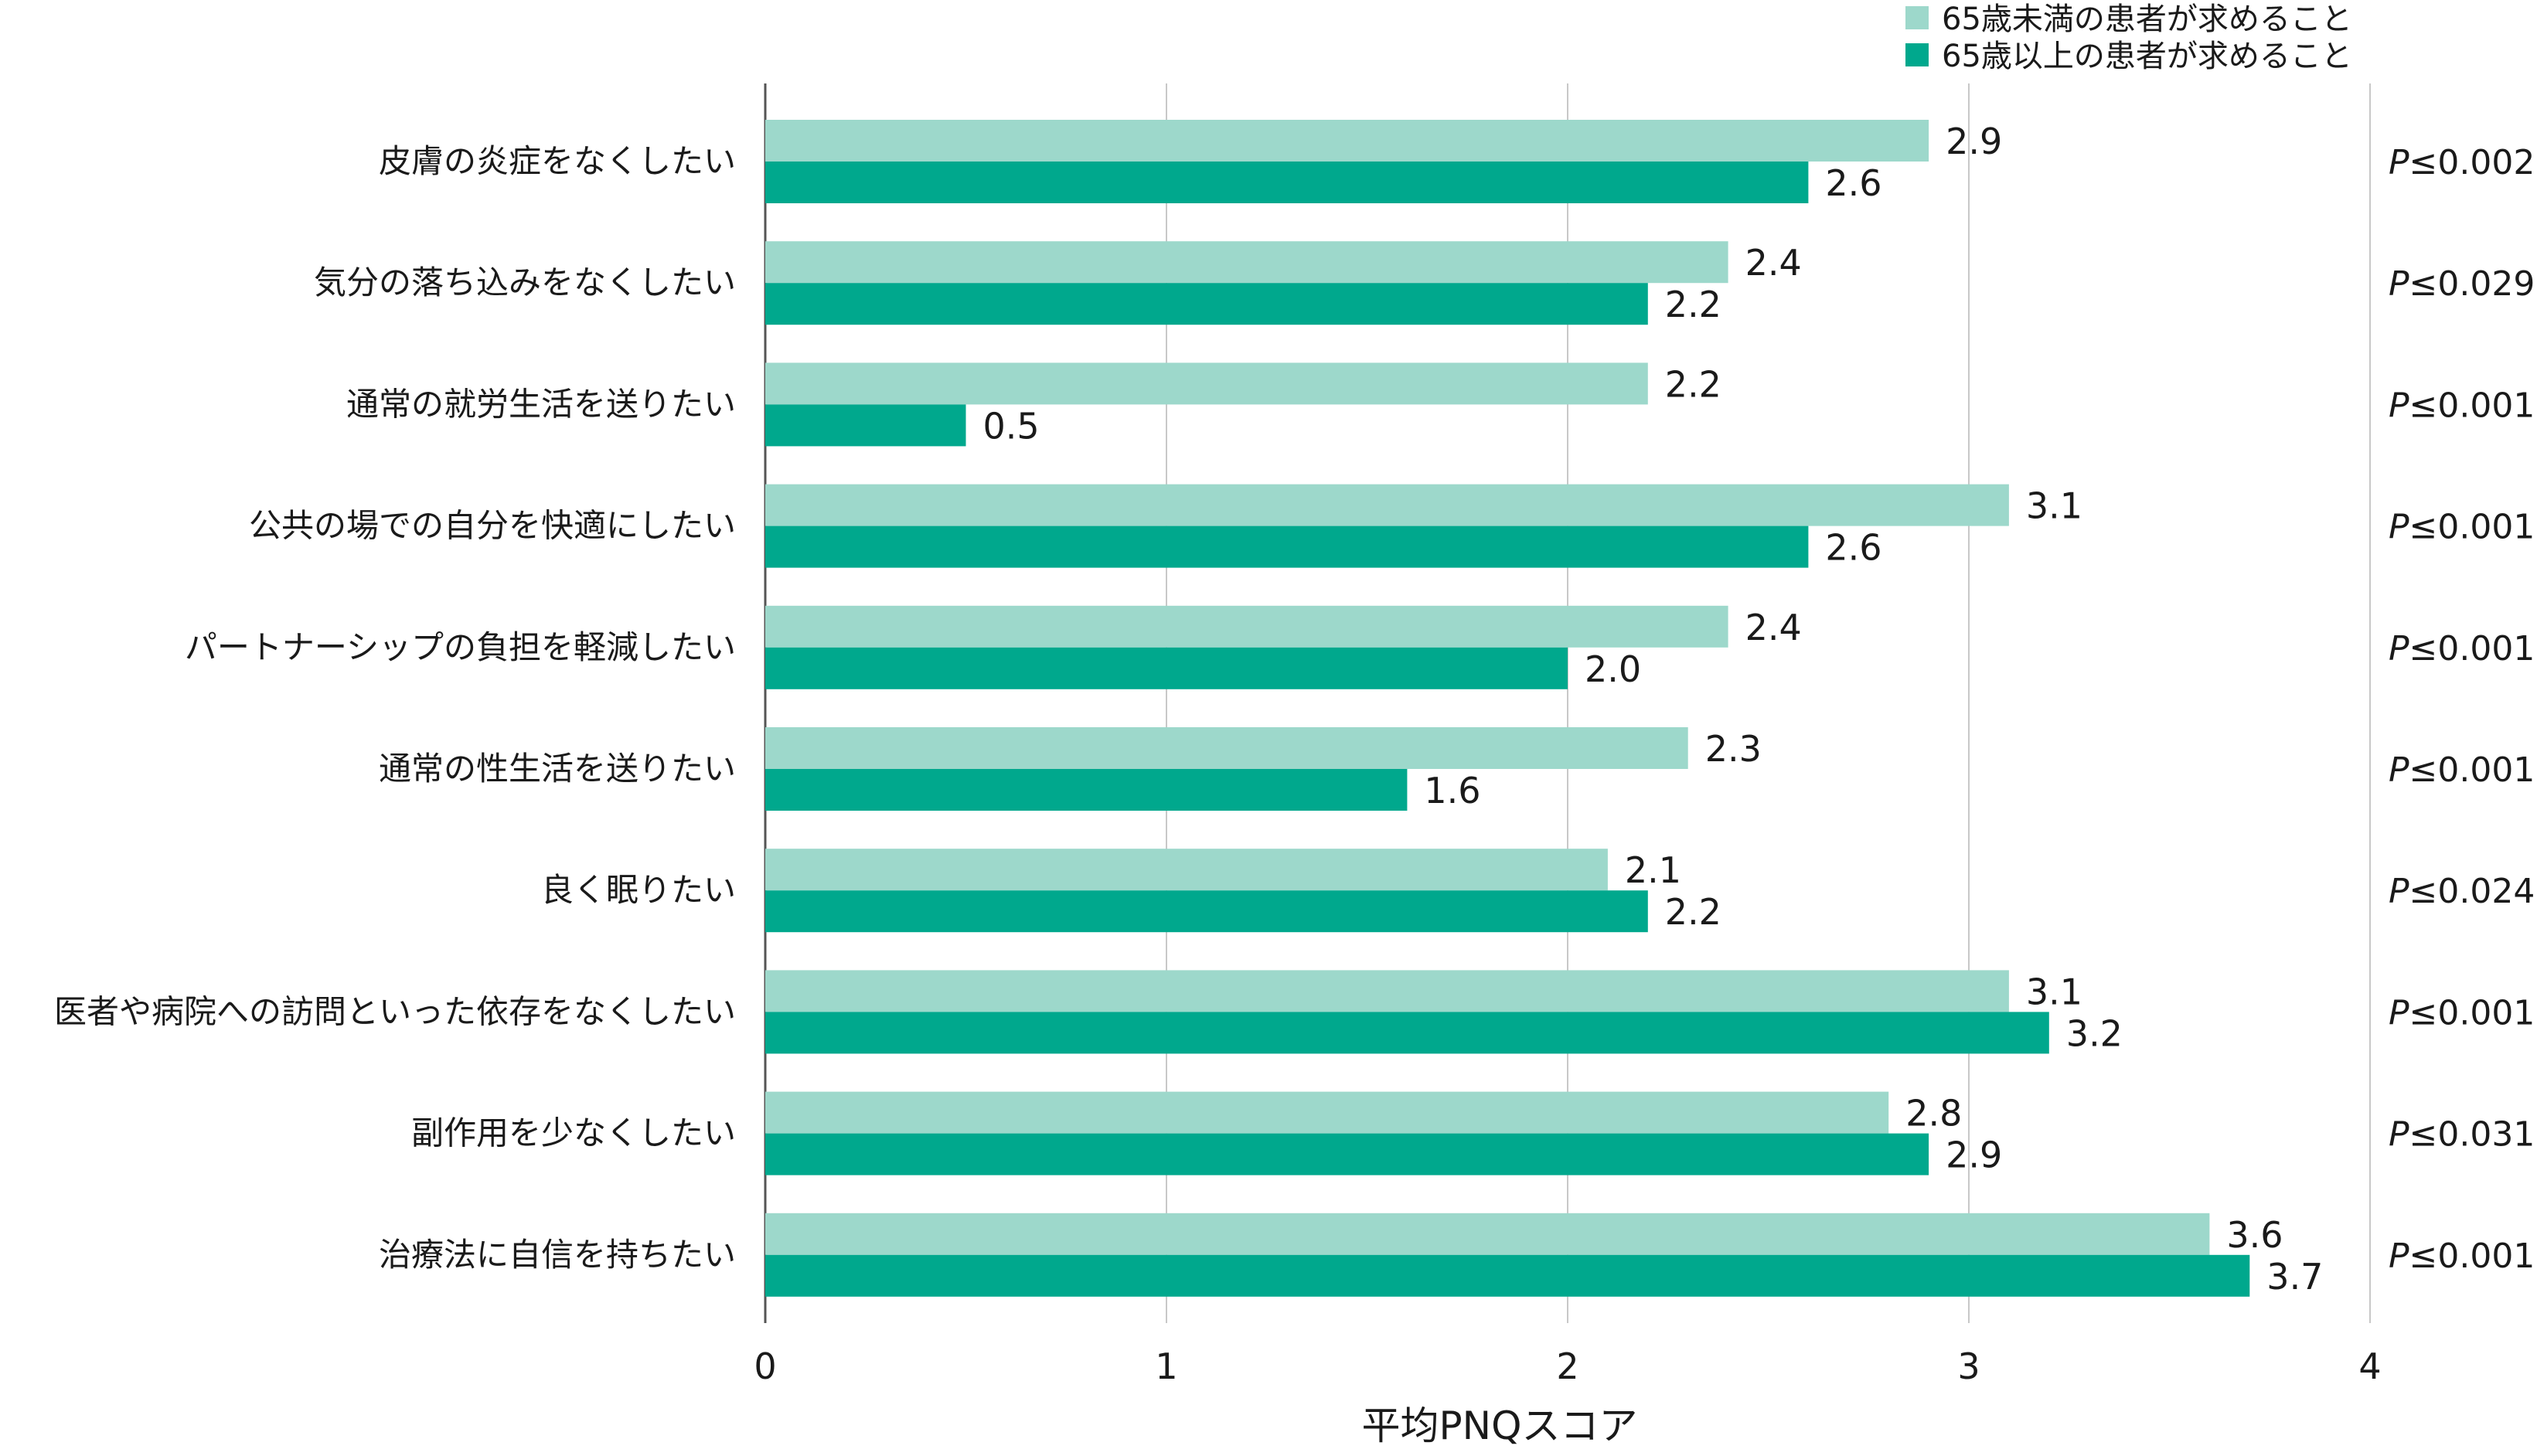 Image resolution: width=2537 pixels, height=1456 pixels. What do you see at coordinates (2462, 284) in the screenshot?
I see `p-value-label: P≤0.029` at bounding box center [2462, 284].